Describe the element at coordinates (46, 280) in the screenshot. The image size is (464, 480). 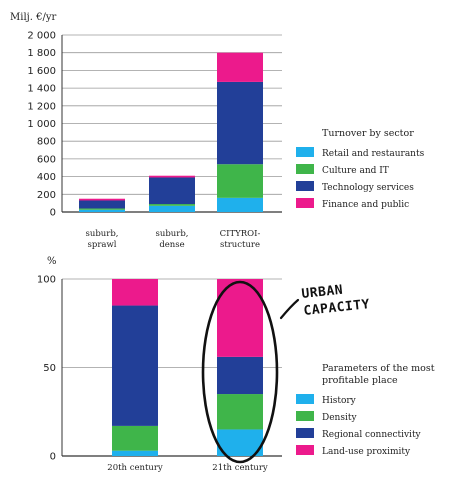
I see `y-tick-label: 100` at that location.